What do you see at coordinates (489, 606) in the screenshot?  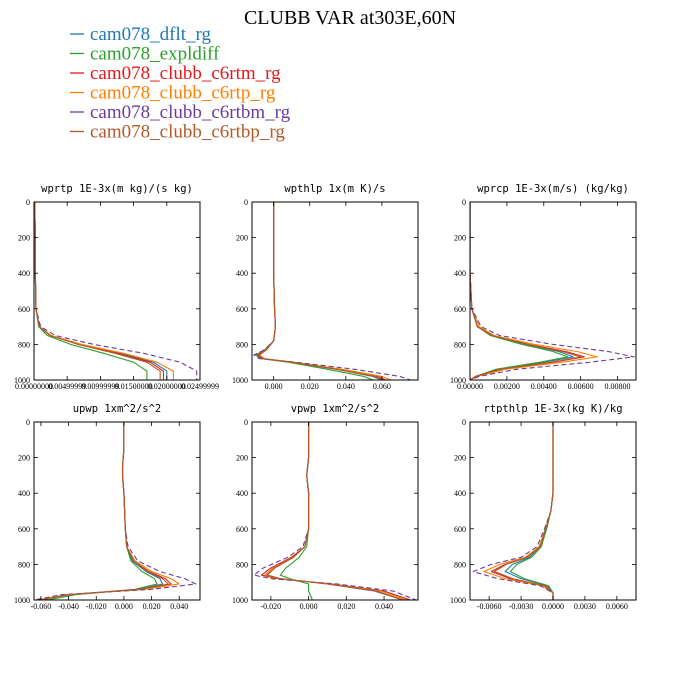 I see `x-tick-label: -0.0060` at bounding box center [489, 606].